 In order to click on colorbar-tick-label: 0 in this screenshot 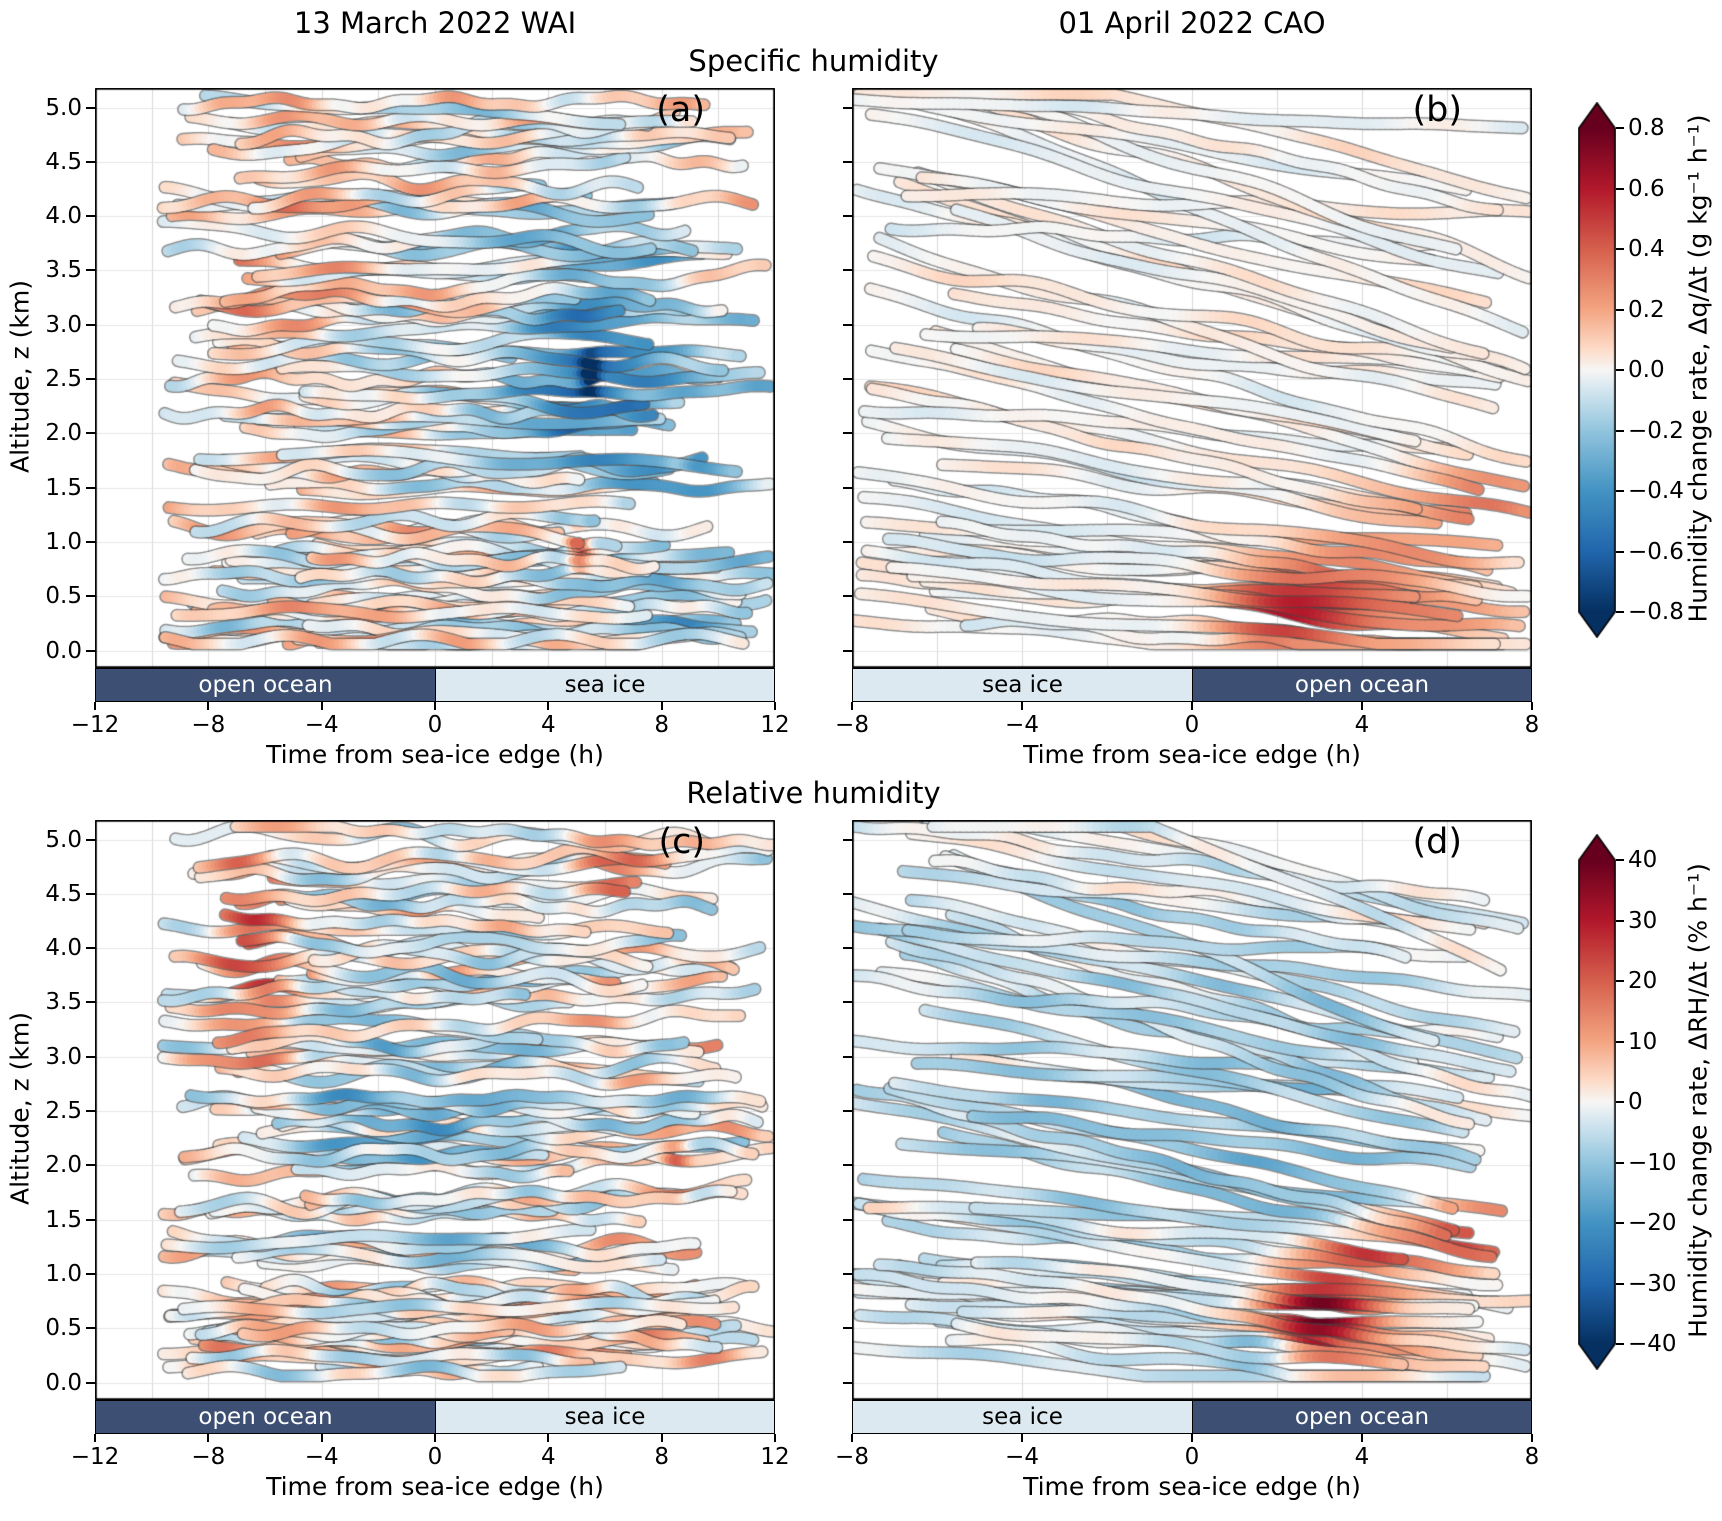, I will do `click(1635, 1102)`.